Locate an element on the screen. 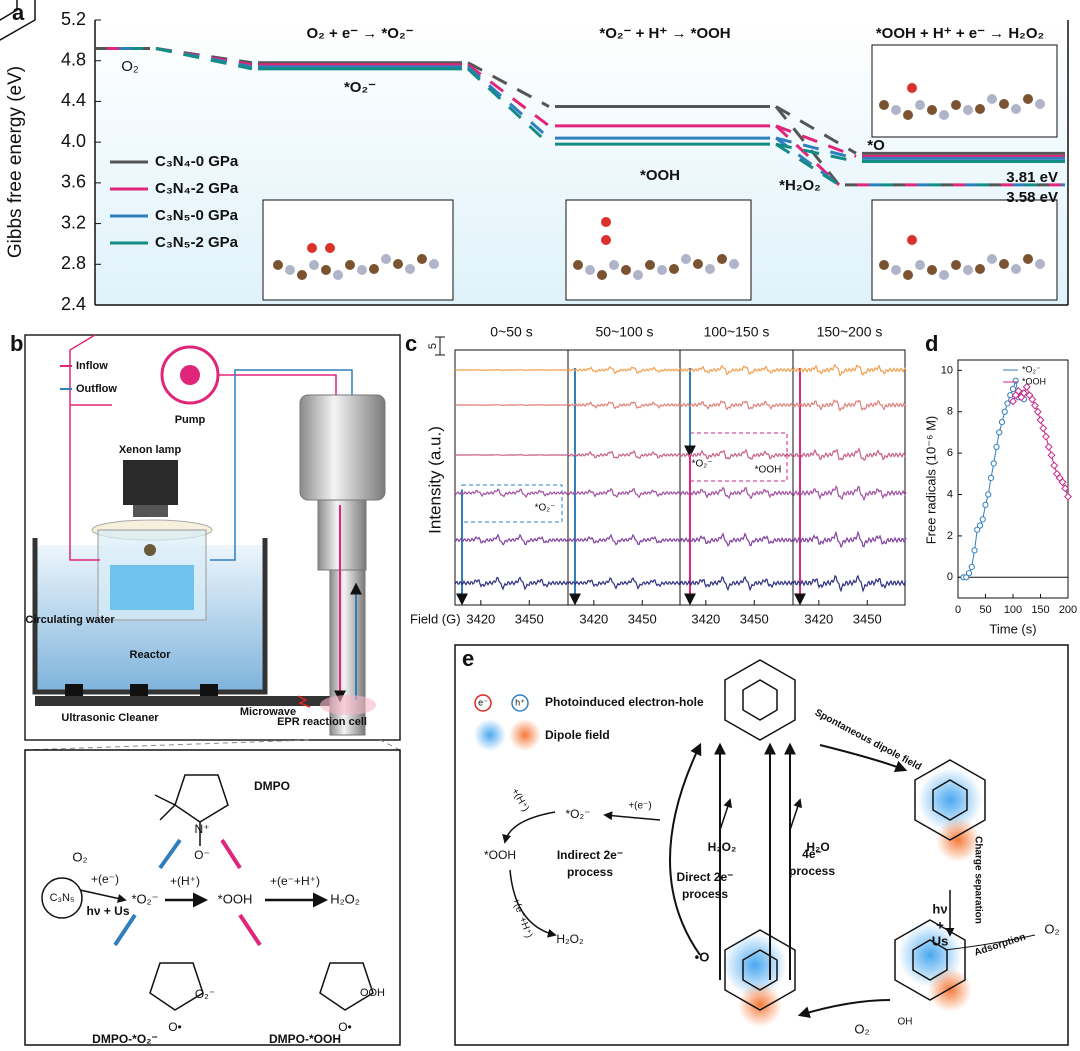 The height and width of the screenshot is (1051, 1080). x-tick-label: 150 is located at coordinates (1040, 610).